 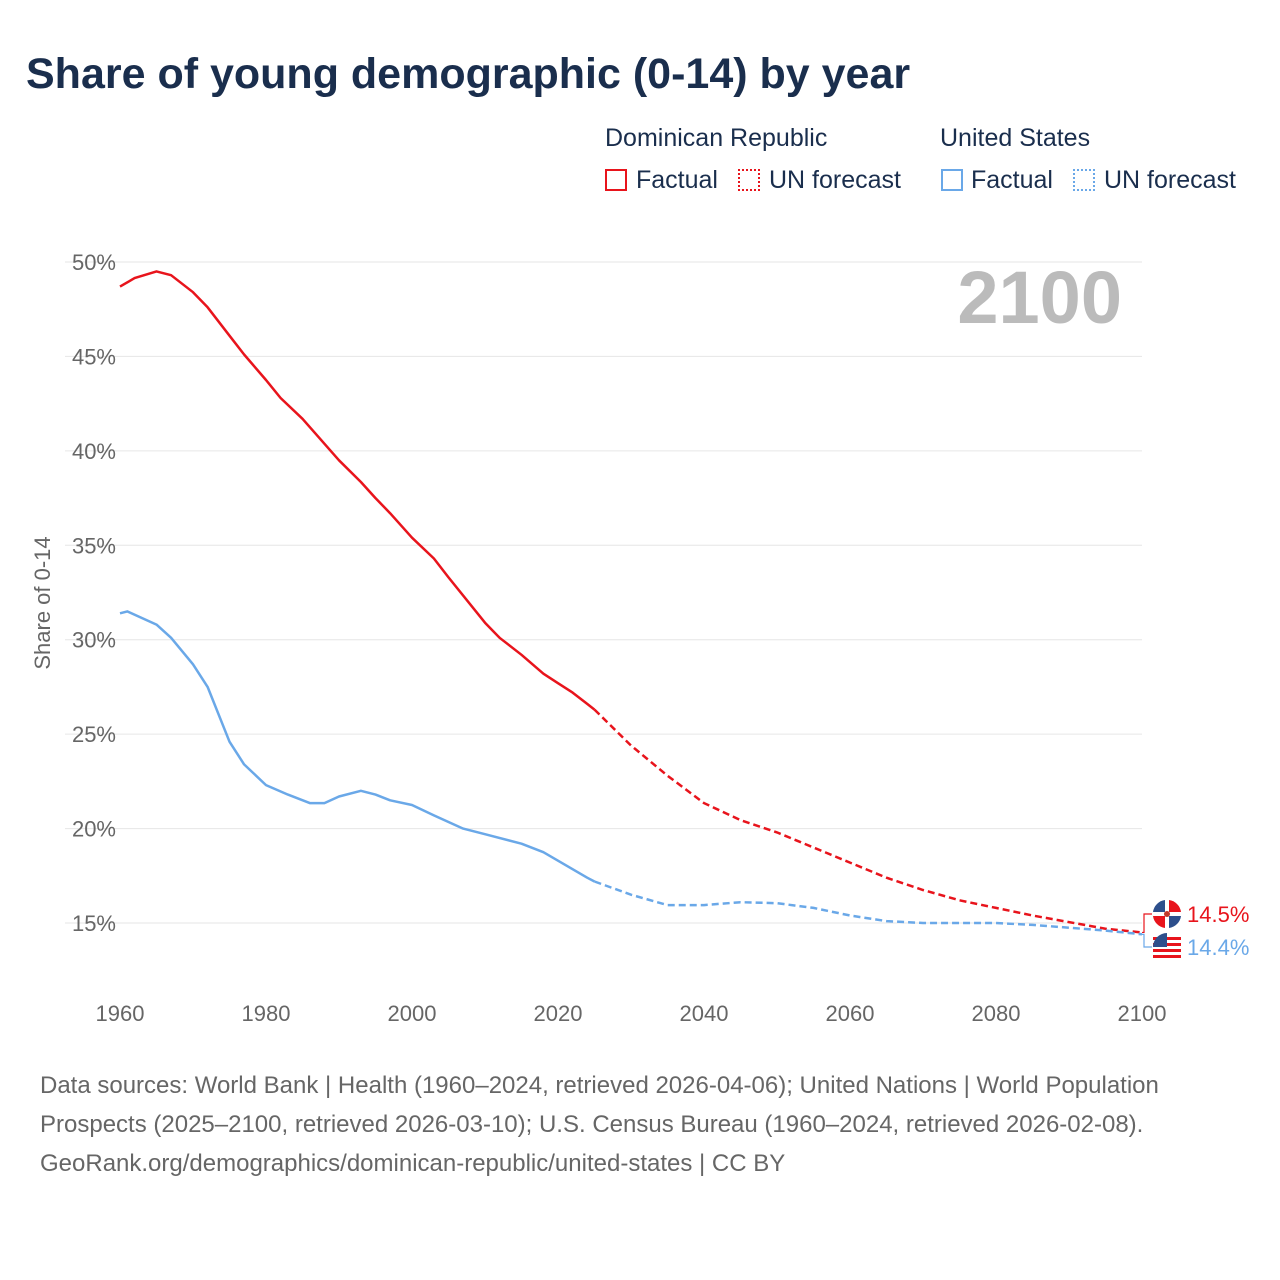 I want to click on us-forecast-line, so click(x=868, y=908).